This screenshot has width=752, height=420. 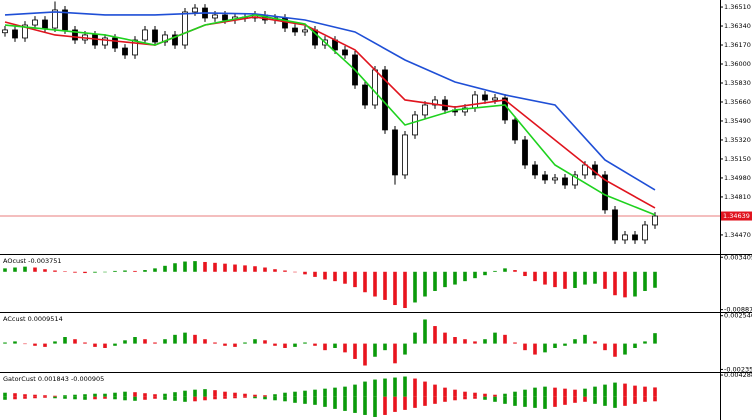 I want to click on bid-label-box, so click(x=736, y=216).